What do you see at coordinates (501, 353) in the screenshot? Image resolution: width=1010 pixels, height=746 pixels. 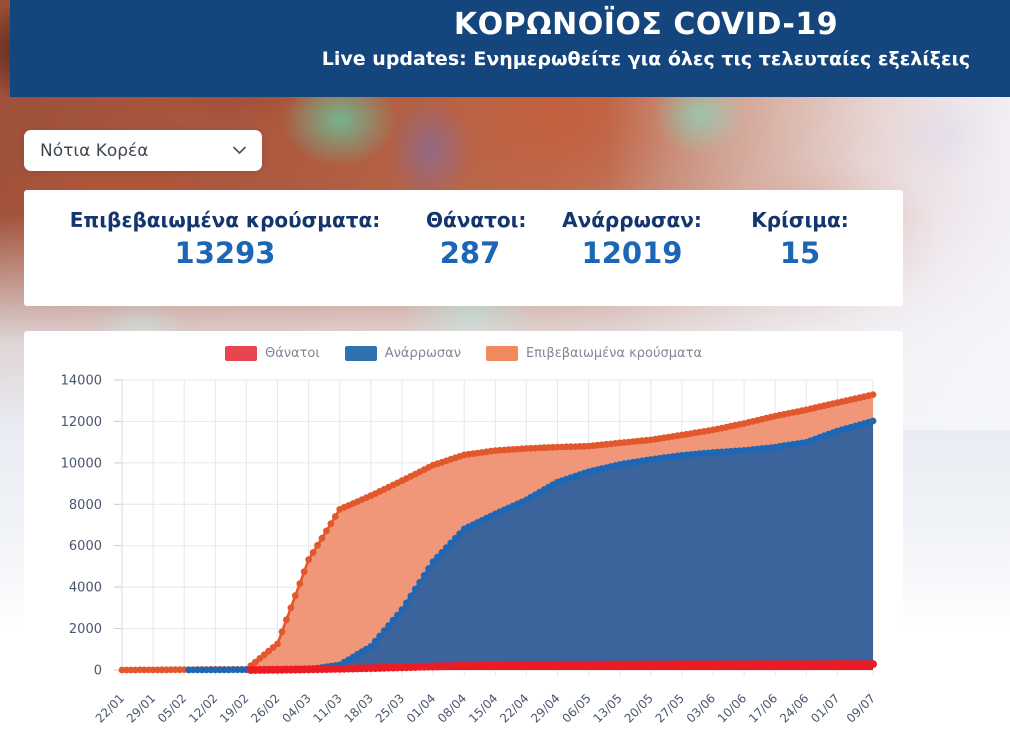 I see `legend-swatch-confirmed` at bounding box center [501, 353].